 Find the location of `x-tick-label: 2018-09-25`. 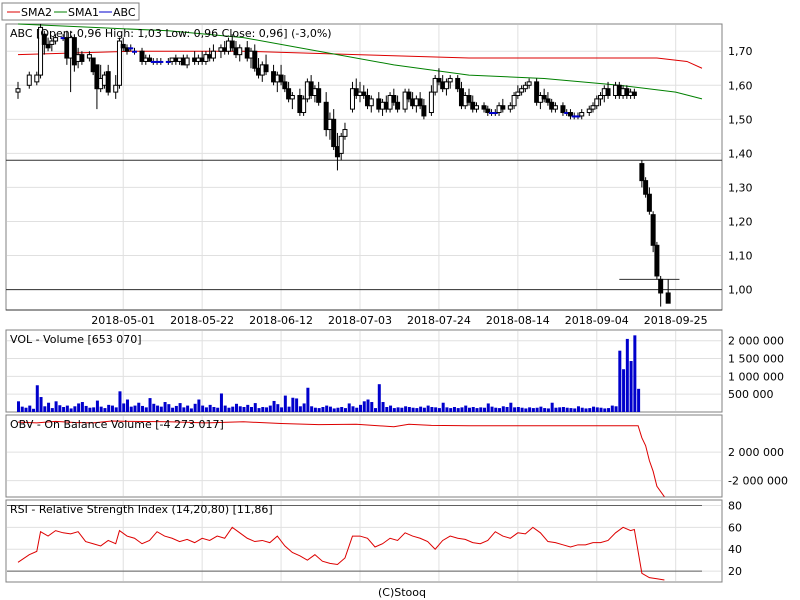

x-tick-label: 2018-09-25 is located at coordinates (676, 320).